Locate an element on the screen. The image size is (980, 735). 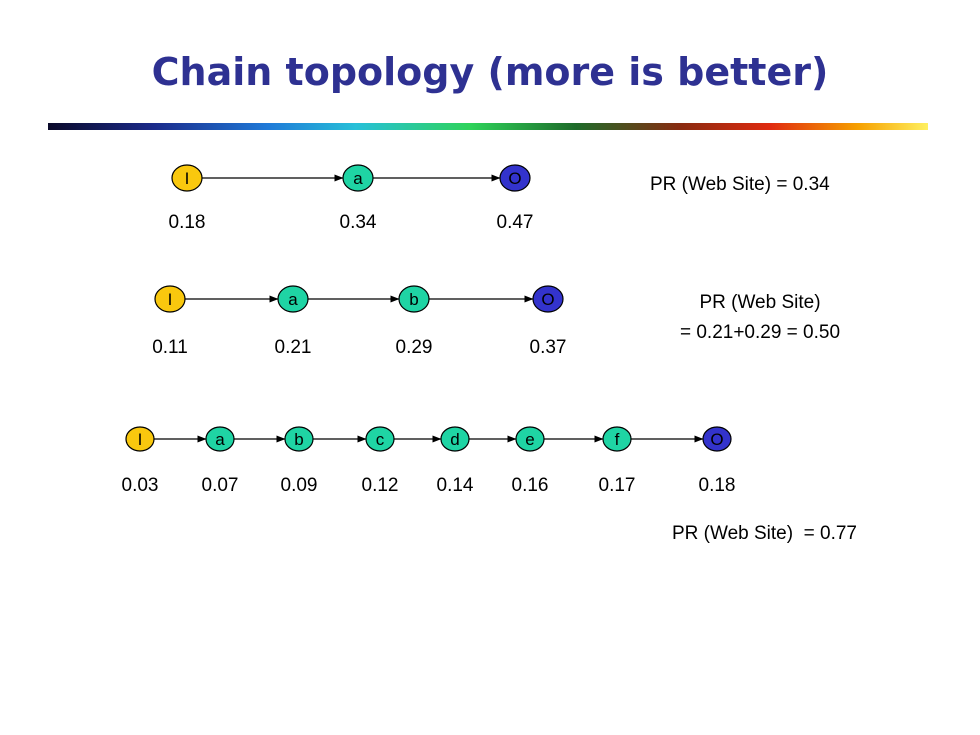
node-c-circle is located at coordinates (380, 439).